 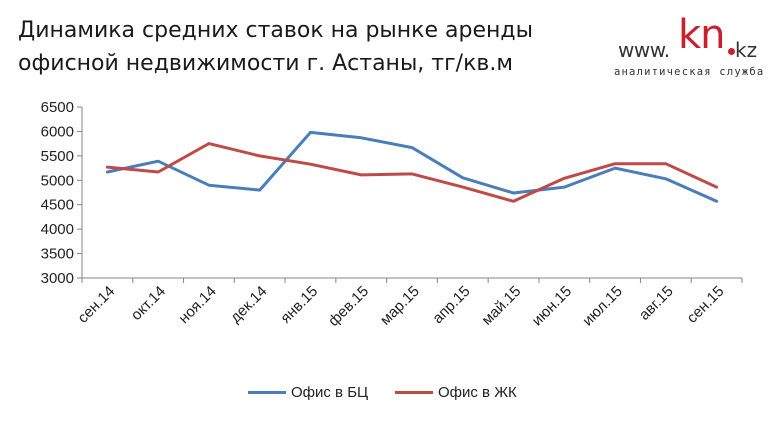 What do you see at coordinates (57, 107) in the screenshot?
I see `y-tick-label: 6500` at bounding box center [57, 107].